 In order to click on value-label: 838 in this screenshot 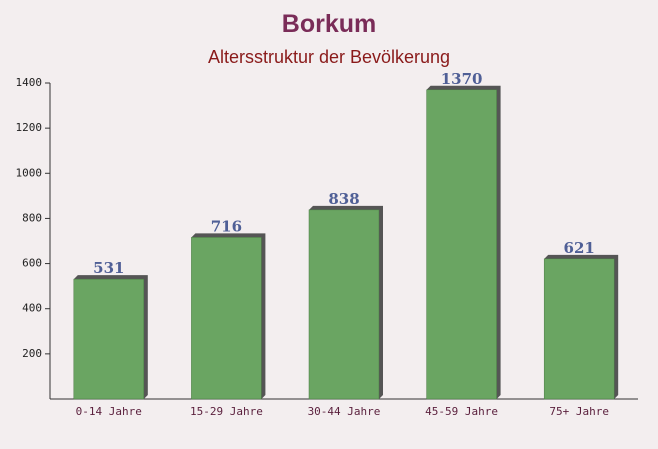, I will do `click(343, 199)`.